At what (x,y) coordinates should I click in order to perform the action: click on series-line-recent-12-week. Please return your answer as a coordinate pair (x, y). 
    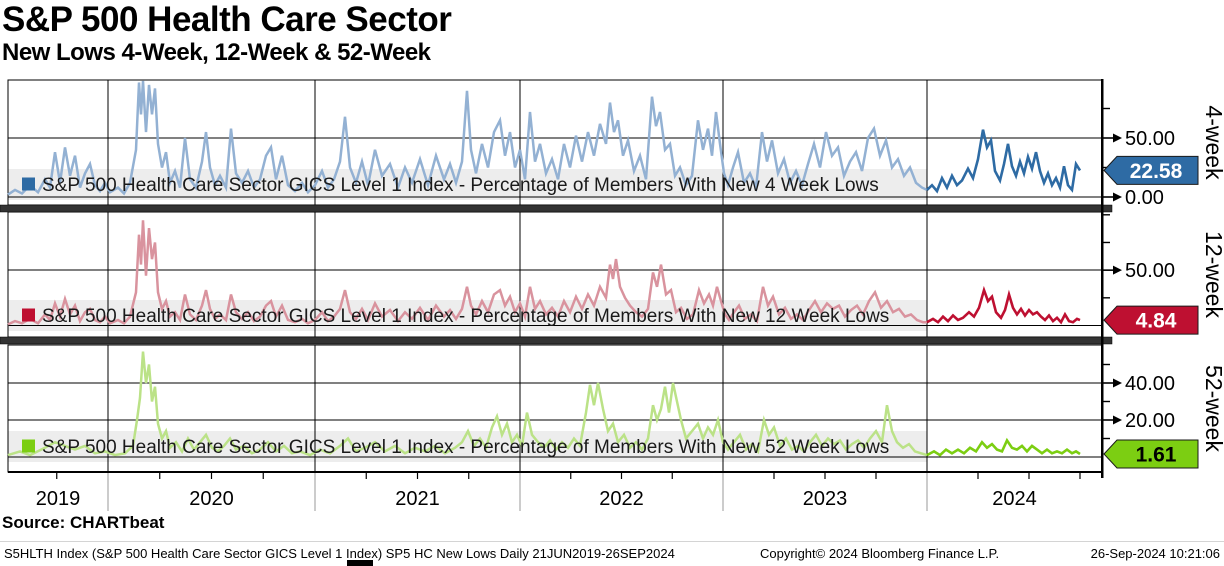
    Looking at the image, I should click on (1003, 305).